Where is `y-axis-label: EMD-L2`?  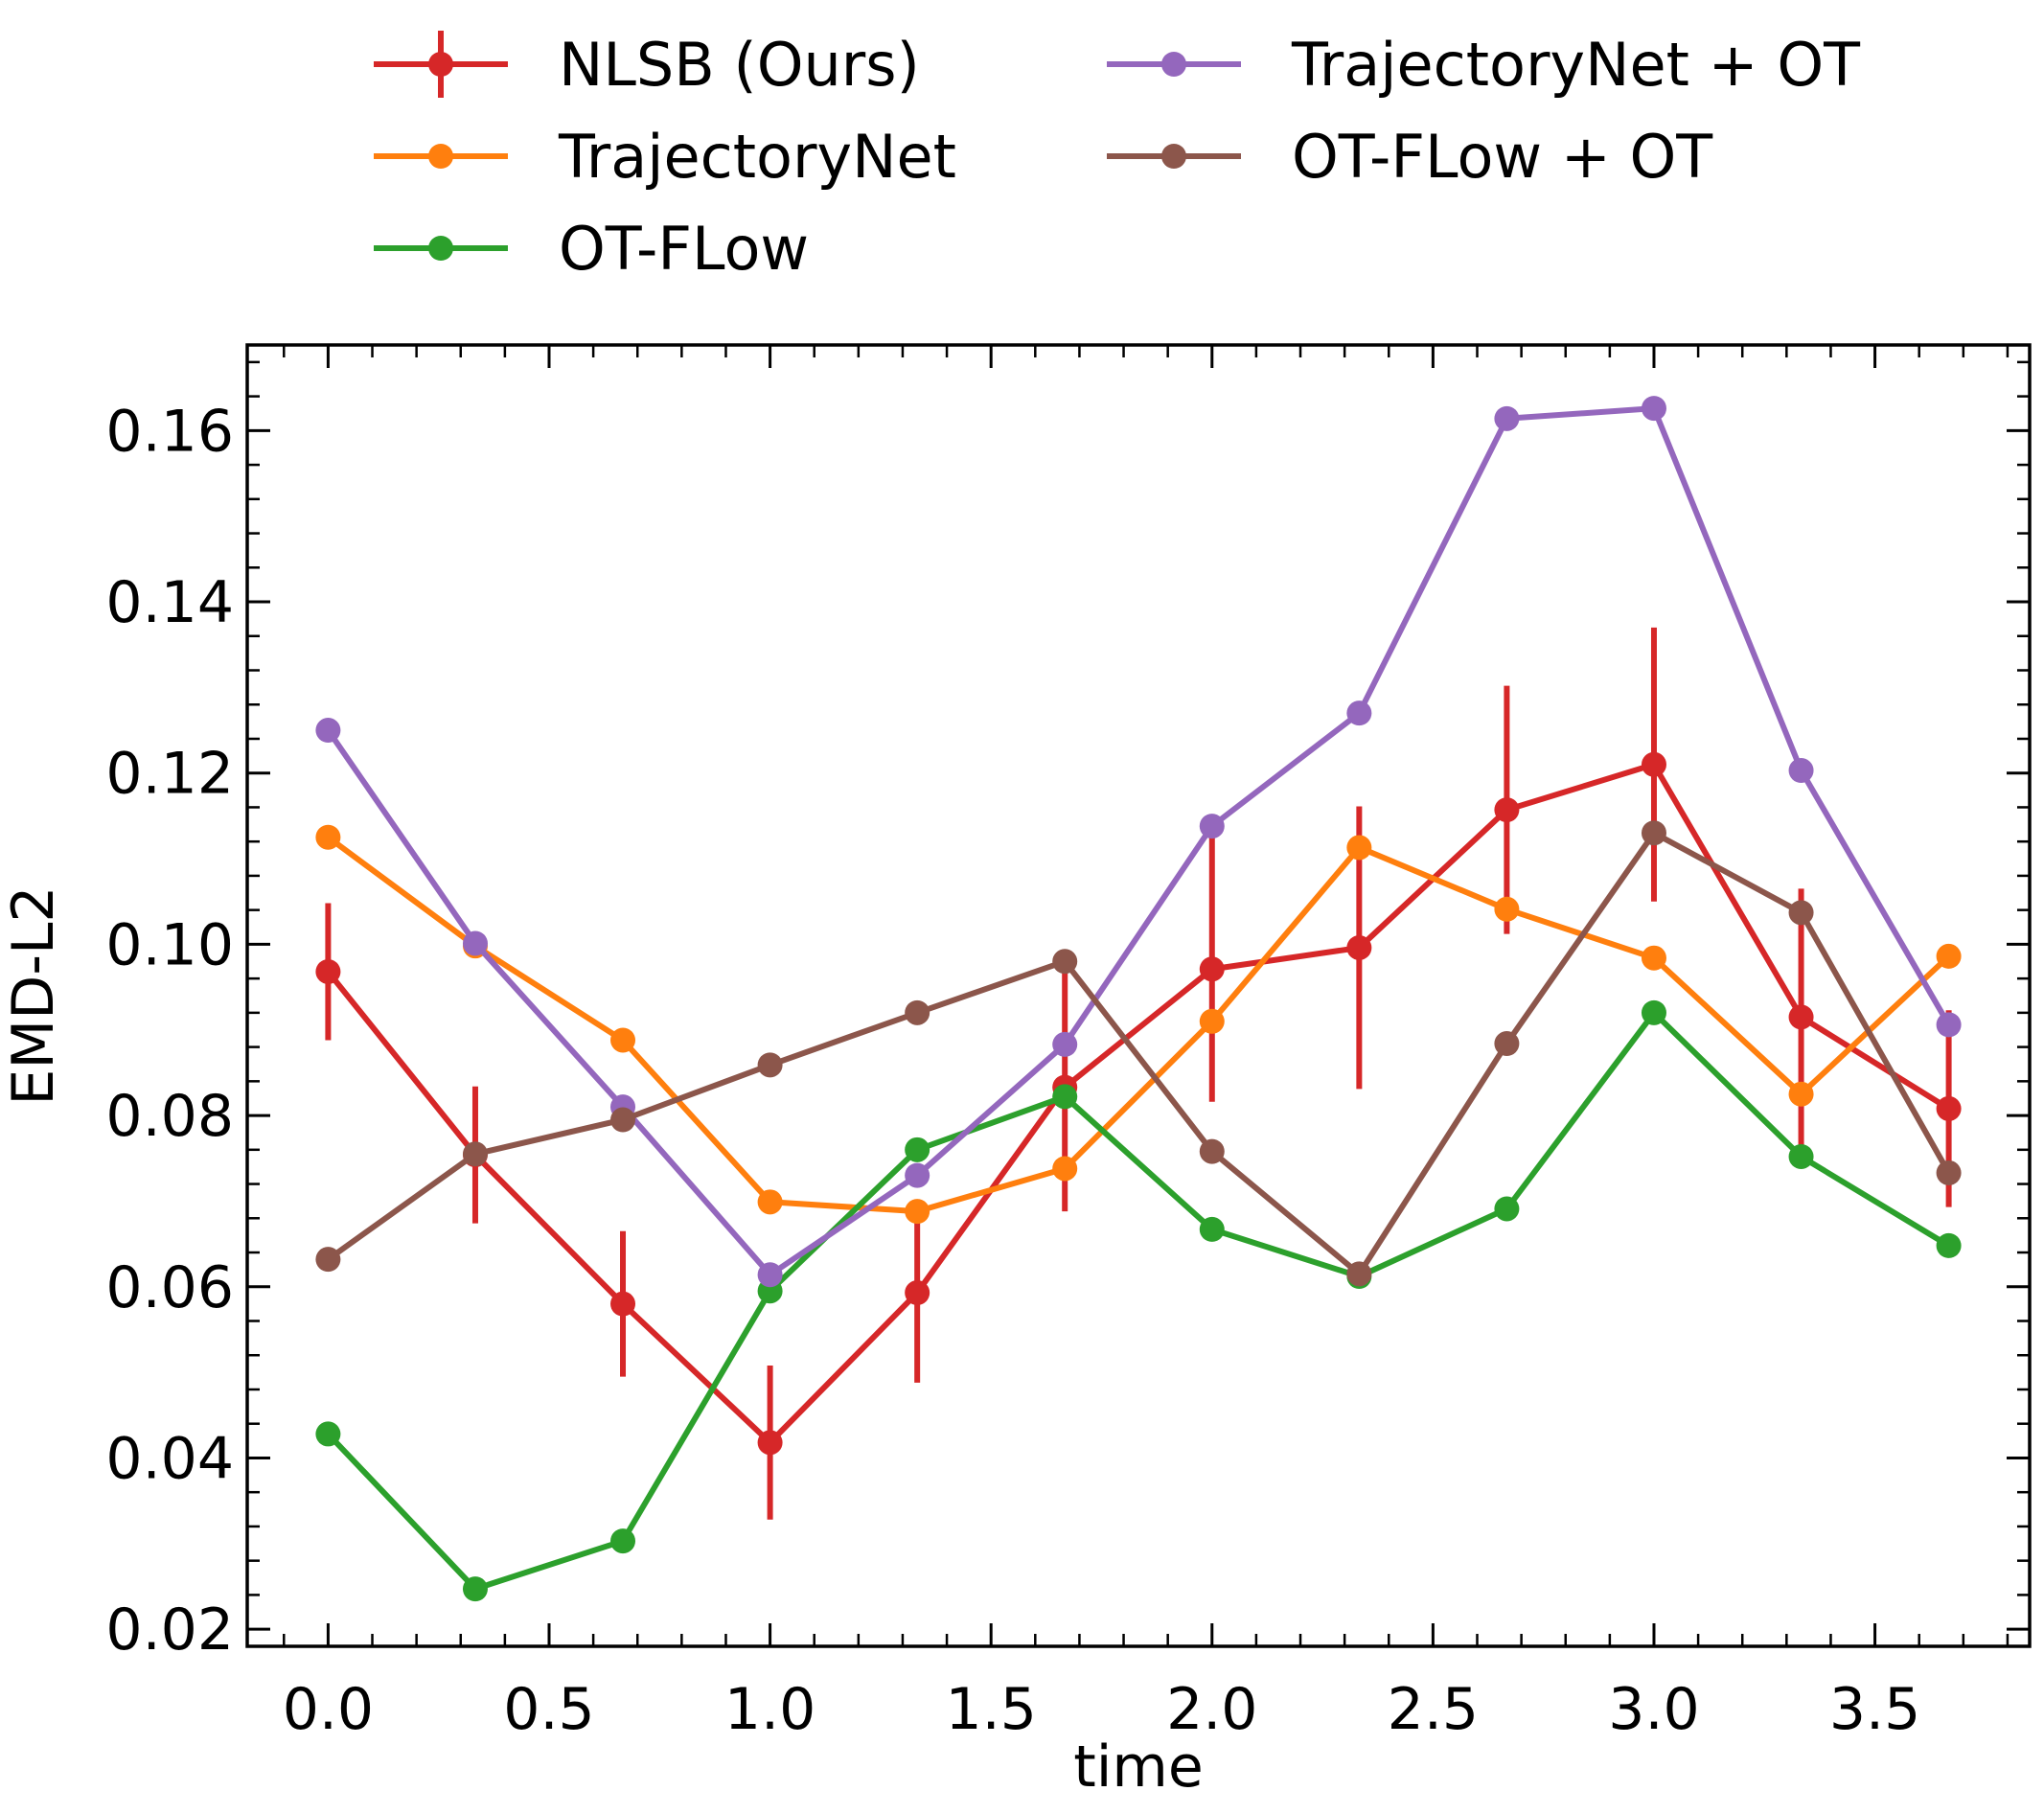 y-axis-label: EMD-L2 is located at coordinates (34, 995).